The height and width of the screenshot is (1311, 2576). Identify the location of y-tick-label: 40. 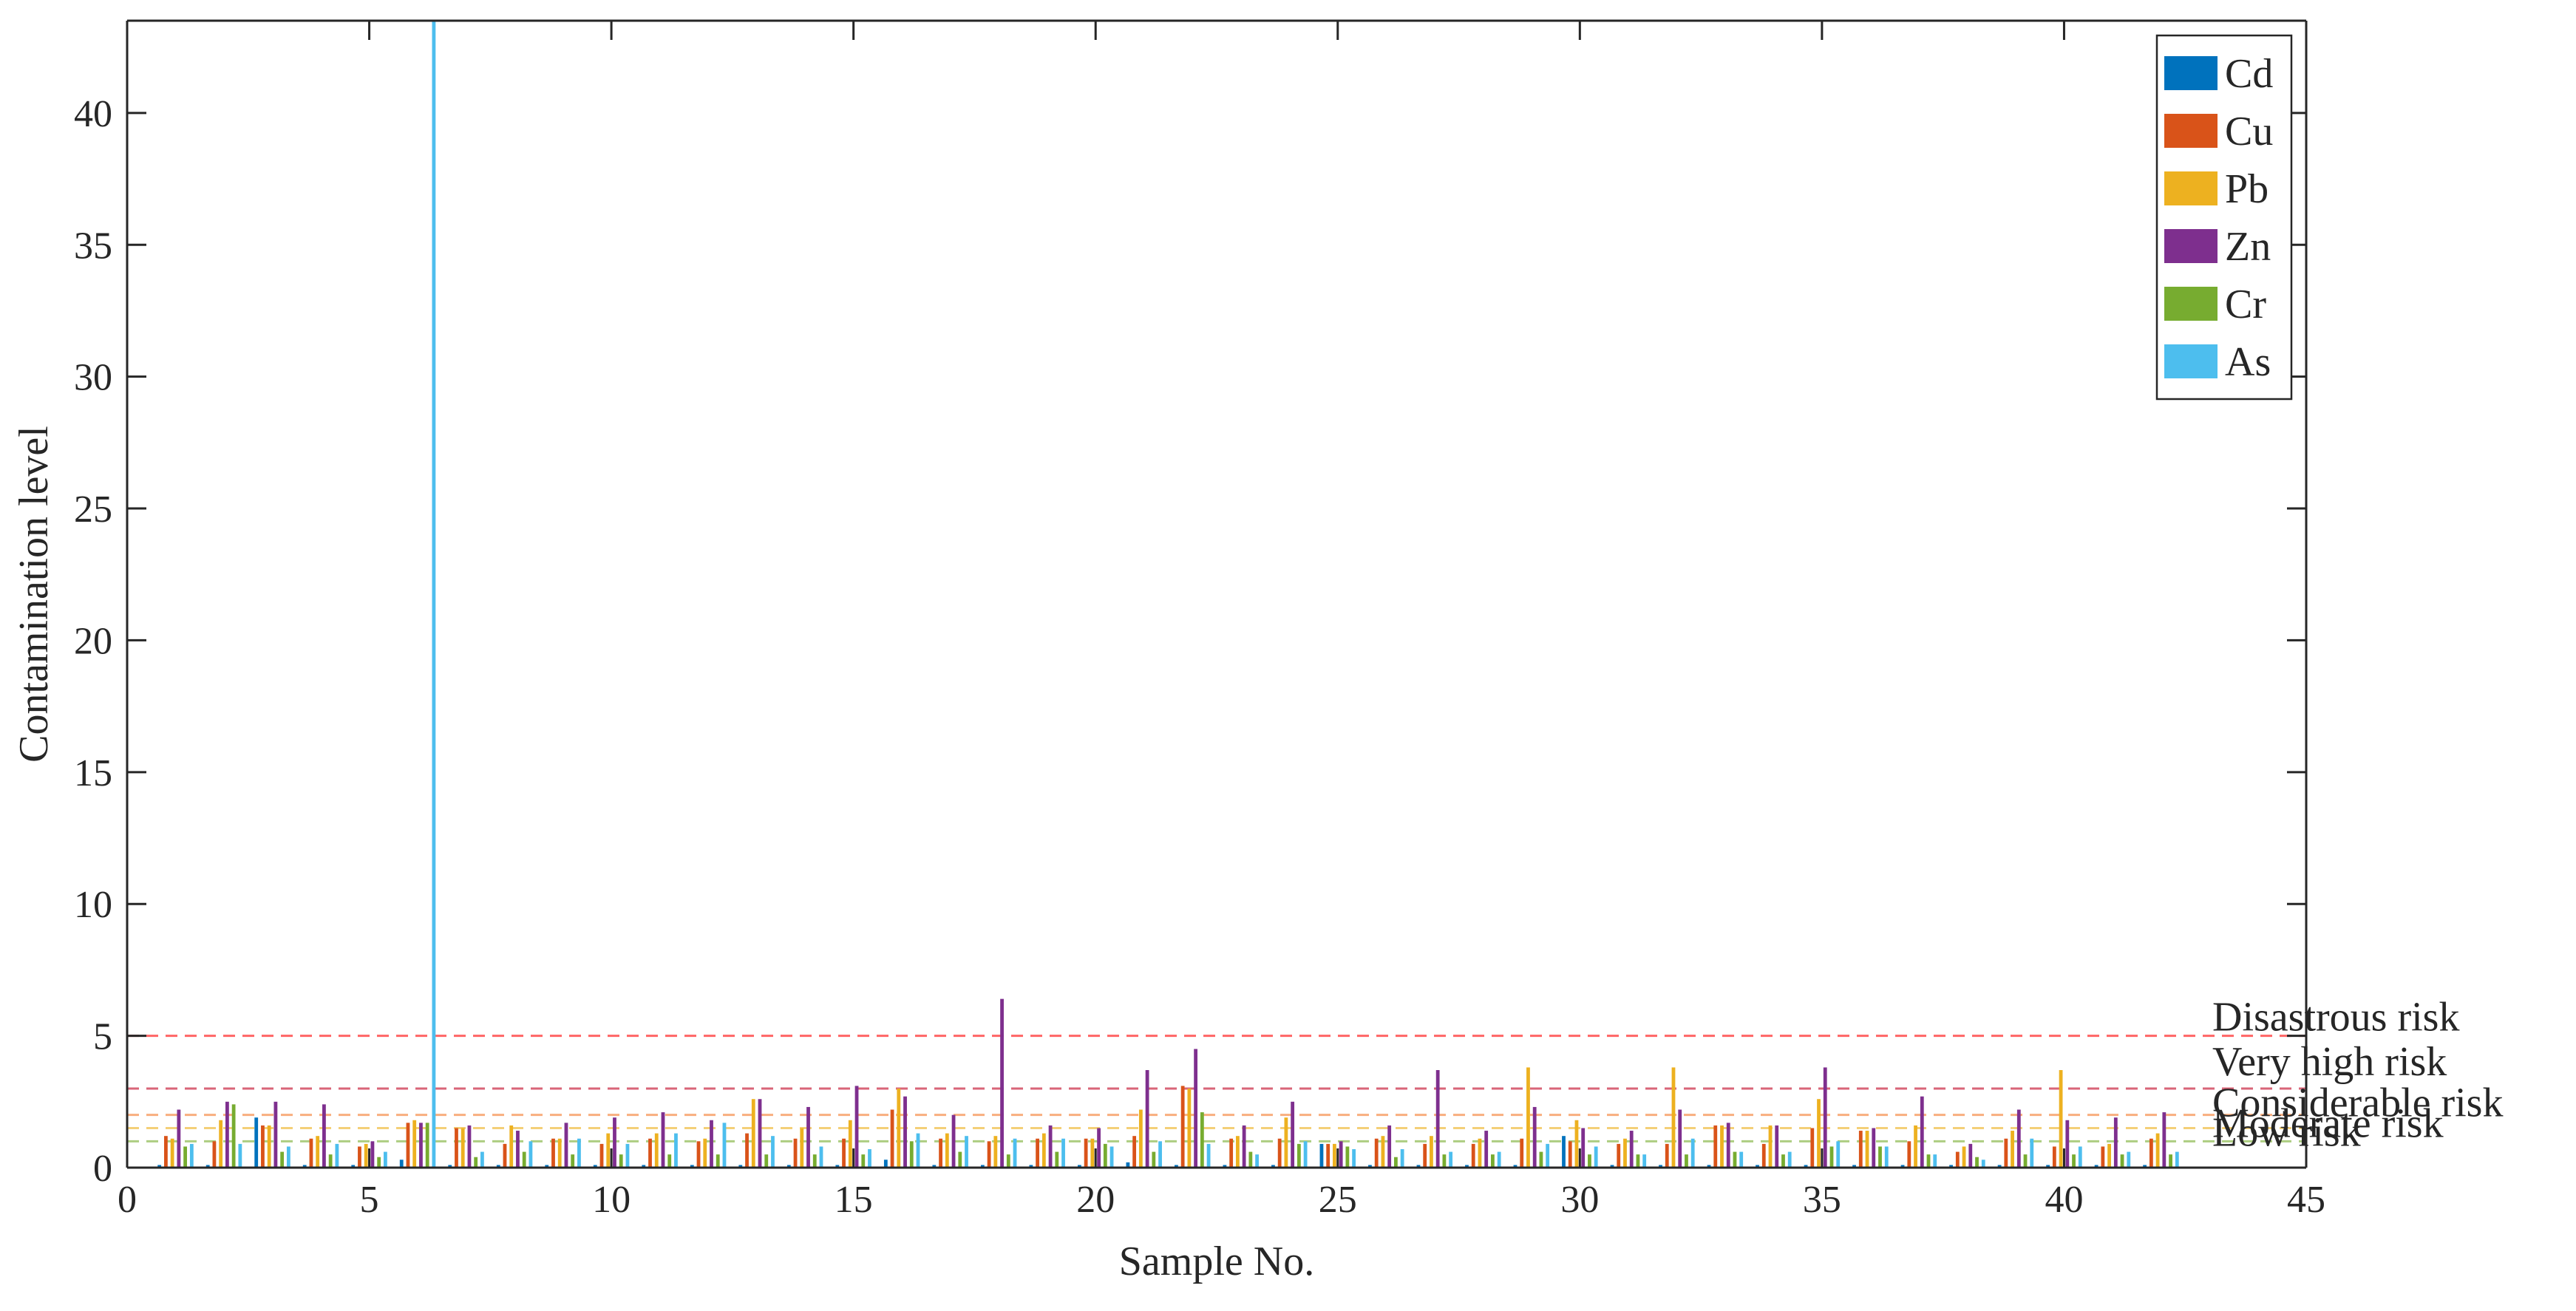
(93, 114).